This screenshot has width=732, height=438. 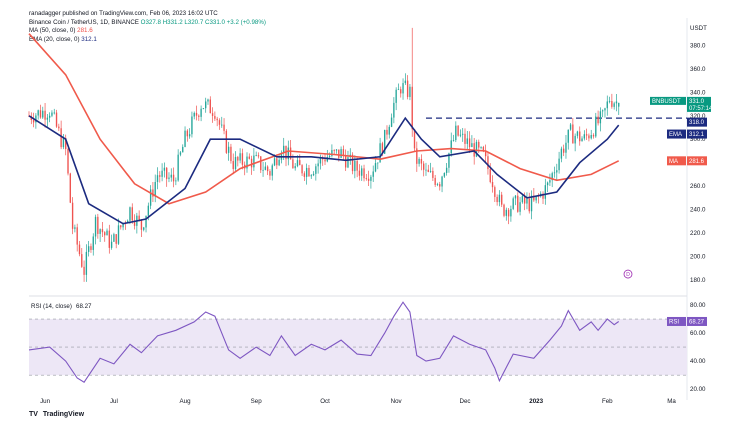 What do you see at coordinates (676, 134) in the screenshot?
I see `ema-side-tag-bg` at bounding box center [676, 134].